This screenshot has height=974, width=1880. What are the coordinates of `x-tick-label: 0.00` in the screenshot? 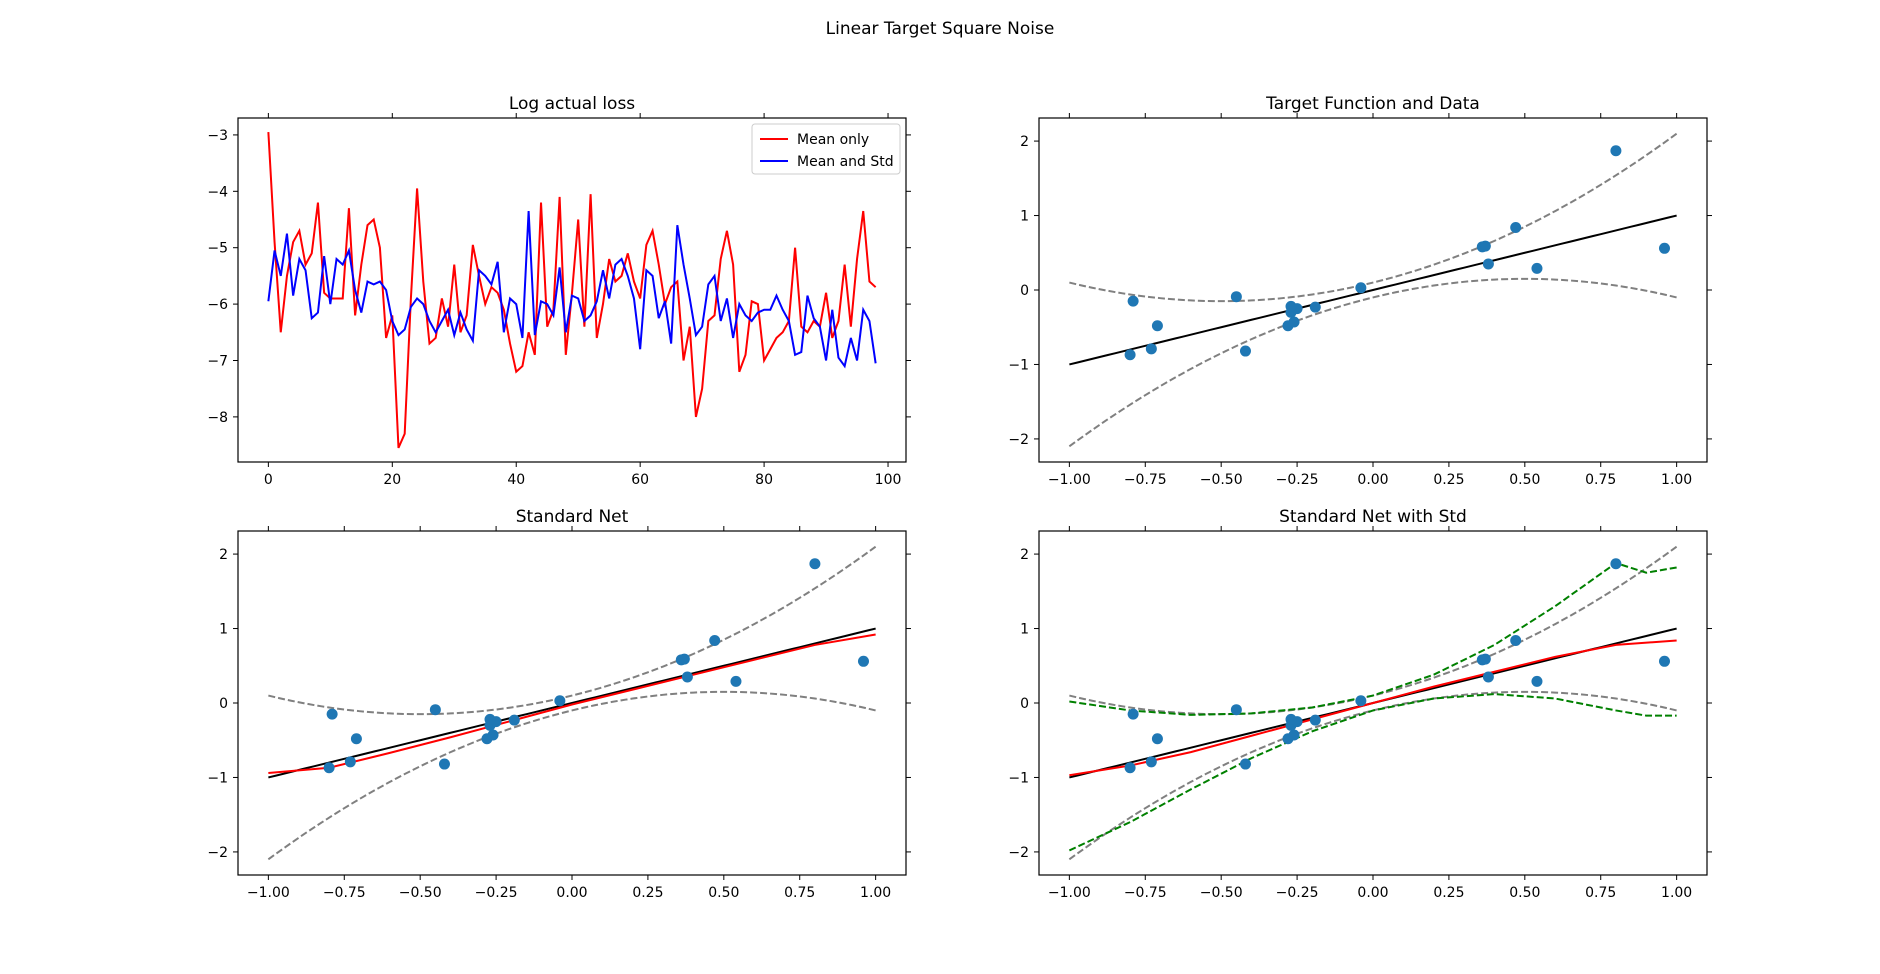 It's located at (1372, 893).